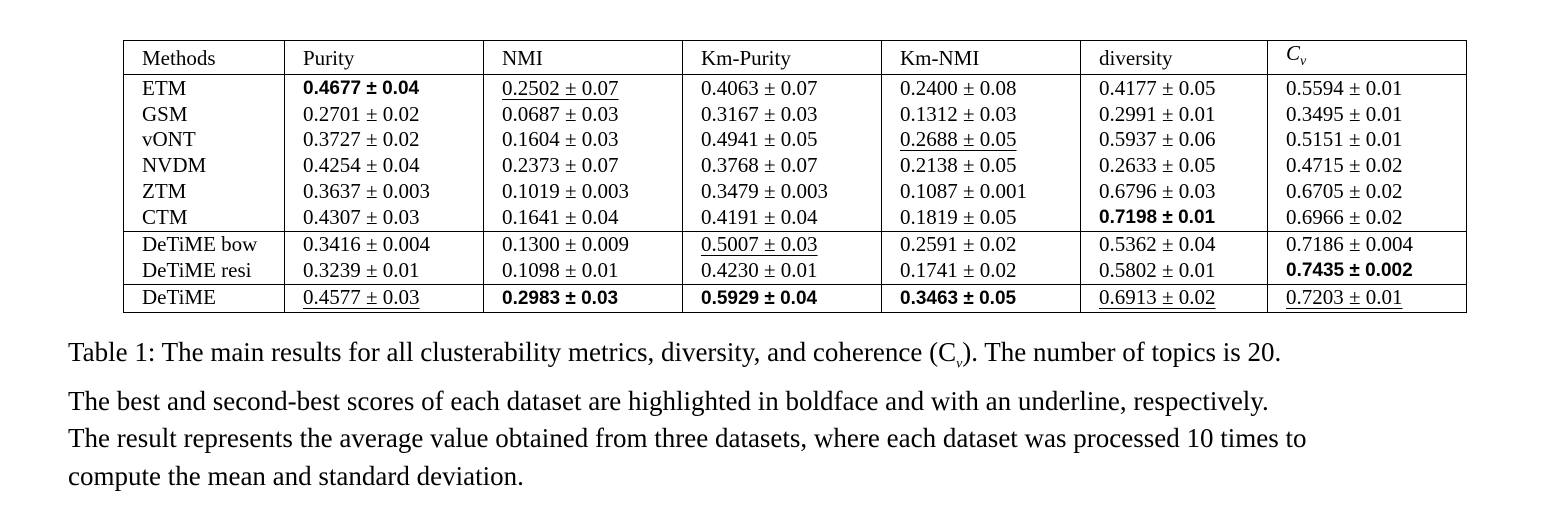  Describe the element at coordinates (1344, 297) in the screenshot. I see `value-text: 0.7203 ± 0.01` at that location.